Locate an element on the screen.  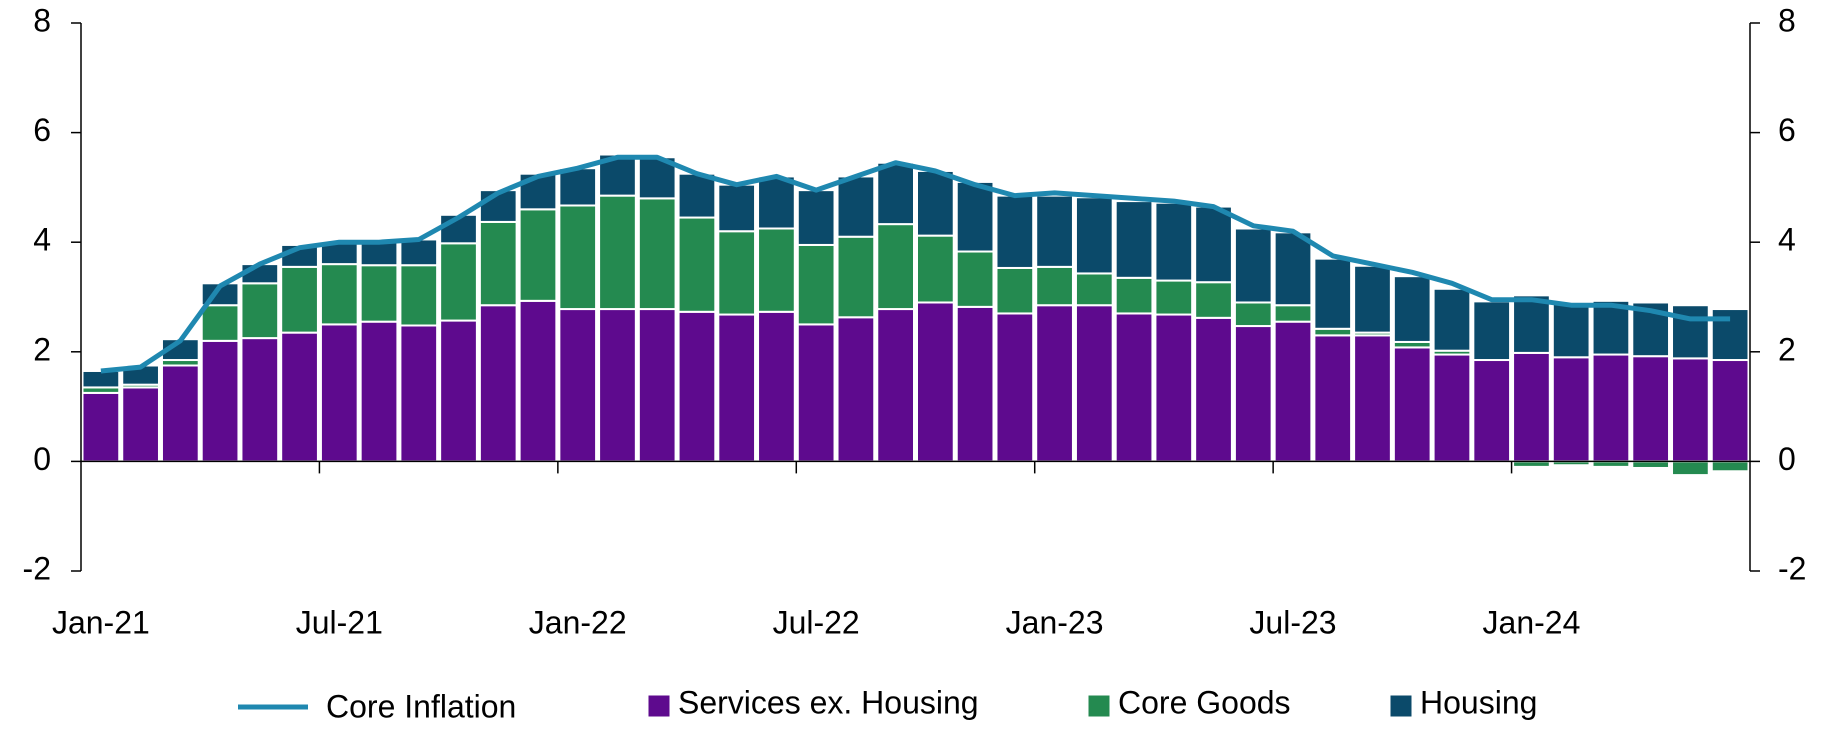
legend-label: Housing is located at coordinates (1478, 702).